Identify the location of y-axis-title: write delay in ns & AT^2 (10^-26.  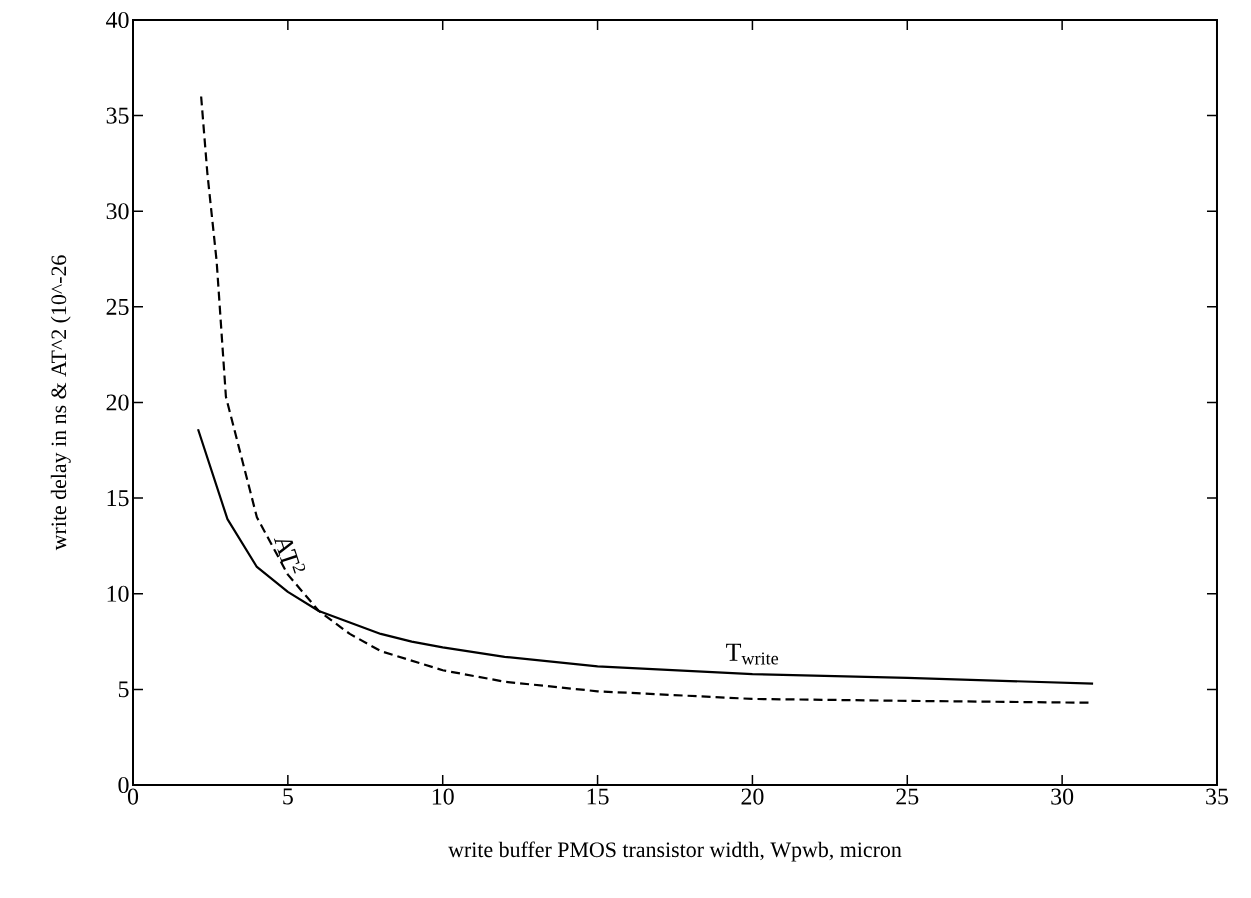
(60, 403).